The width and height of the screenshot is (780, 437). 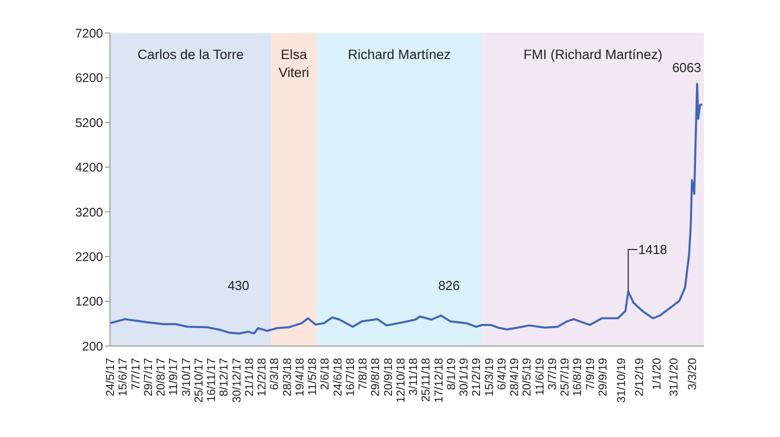 I want to click on y-tick-label: 1200, so click(x=89, y=301).